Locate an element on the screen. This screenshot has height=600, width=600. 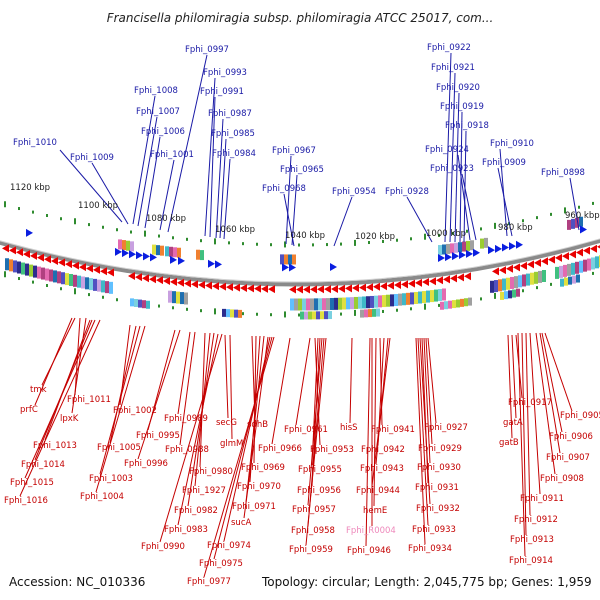
gene-label: Fphi_1005 is located at coordinates (119, 448).